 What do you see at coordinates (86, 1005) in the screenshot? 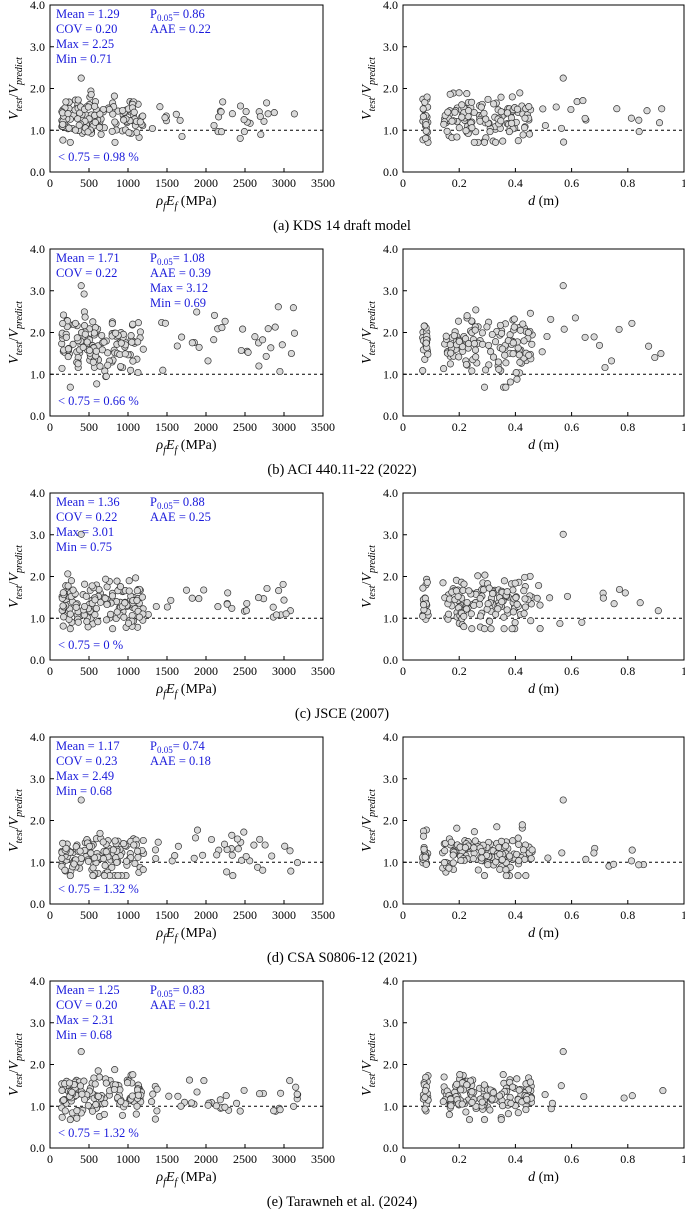
I see `stat-line: COV = 0.20` at bounding box center [86, 1005].